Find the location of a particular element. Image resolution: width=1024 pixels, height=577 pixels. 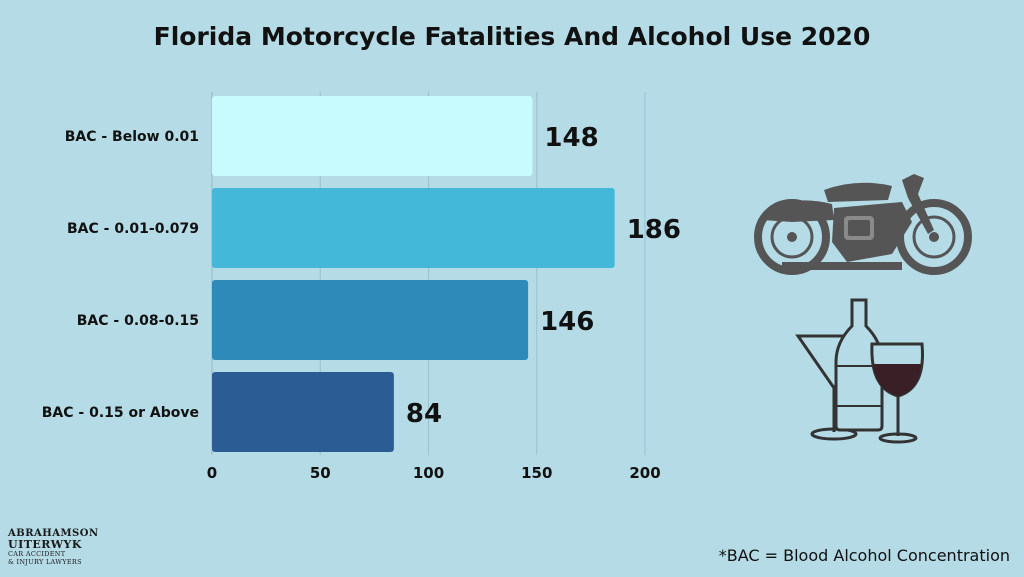

category-label: BAC - 0.15 or Above is located at coordinates (120, 413).